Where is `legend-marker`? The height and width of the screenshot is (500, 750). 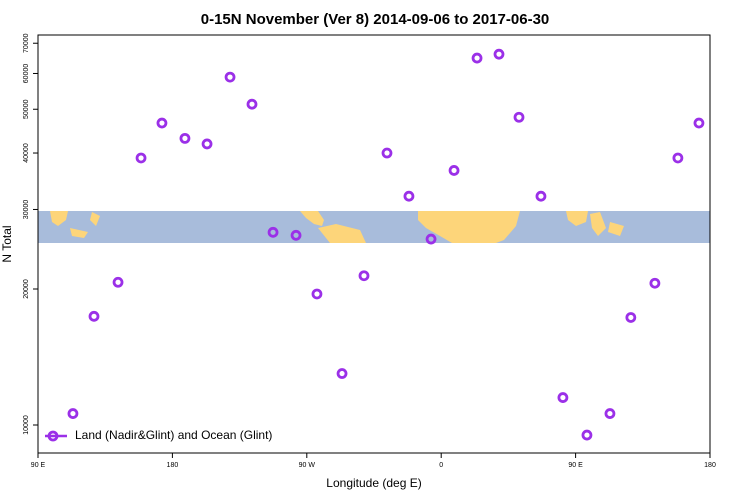
legend-marker is located at coordinates (53, 436).